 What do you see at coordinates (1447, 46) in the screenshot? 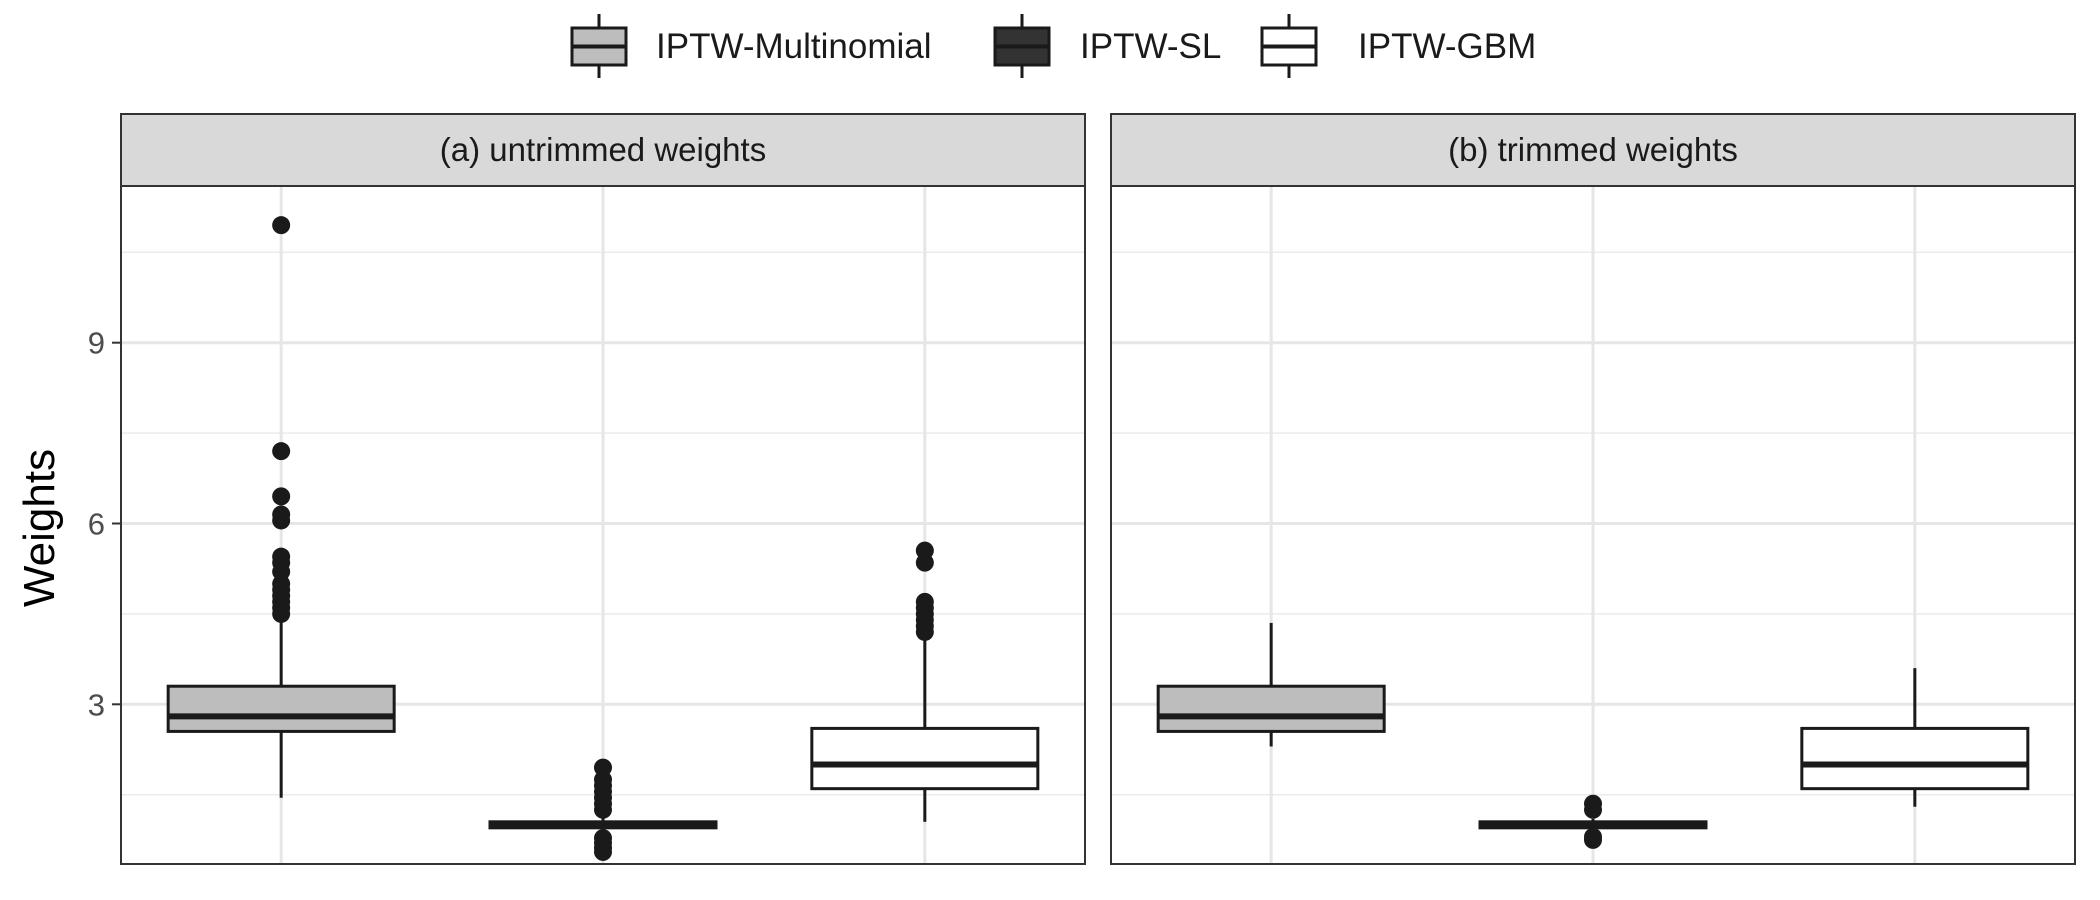
I see `legend-label: IPTW-GBM` at bounding box center [1447, 46].